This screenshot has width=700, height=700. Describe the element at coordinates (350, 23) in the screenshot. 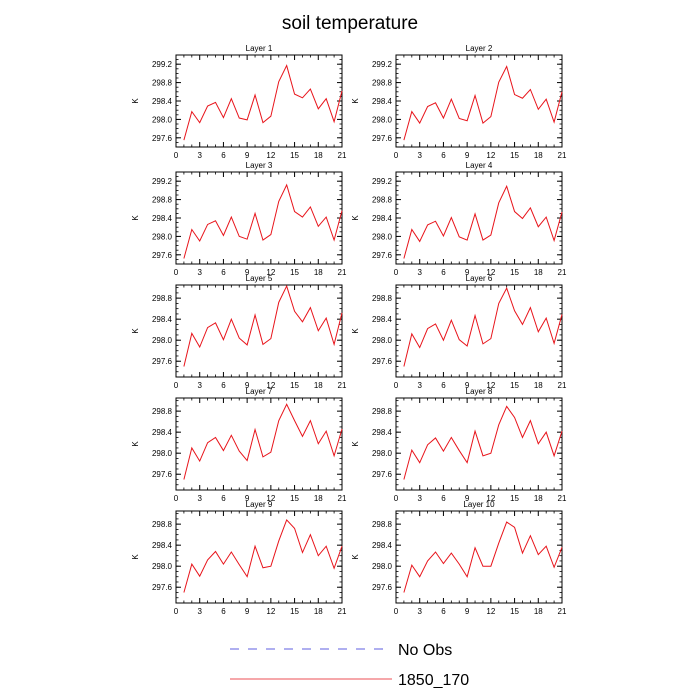

I see `figure-title: soil temperature` at that location.